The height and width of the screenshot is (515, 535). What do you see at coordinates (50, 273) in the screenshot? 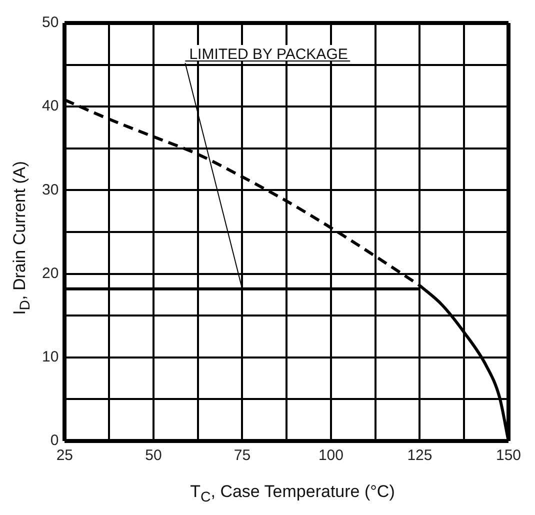
I see `y-tick-label: 20` at bounding box center [50, 273].